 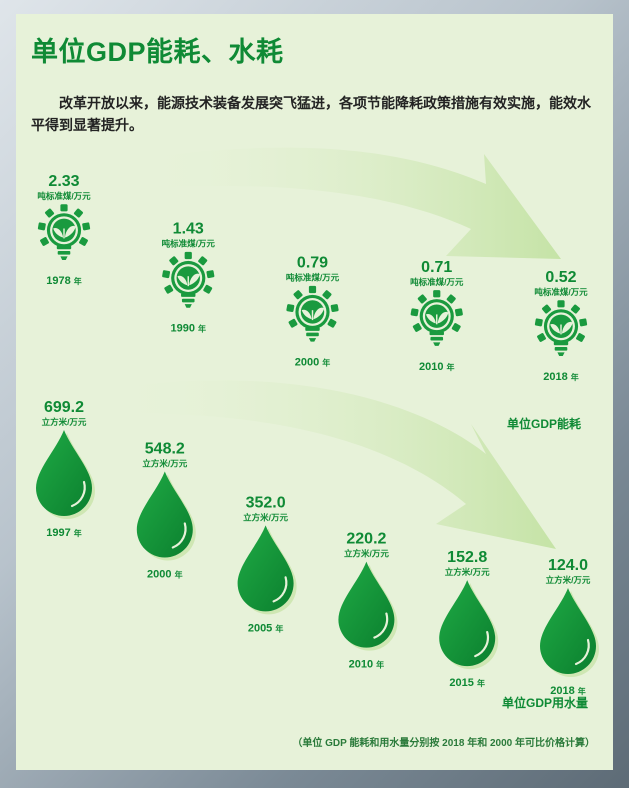 I want to click on energy-year-label: 2018 年, so click(x=561, y=377).